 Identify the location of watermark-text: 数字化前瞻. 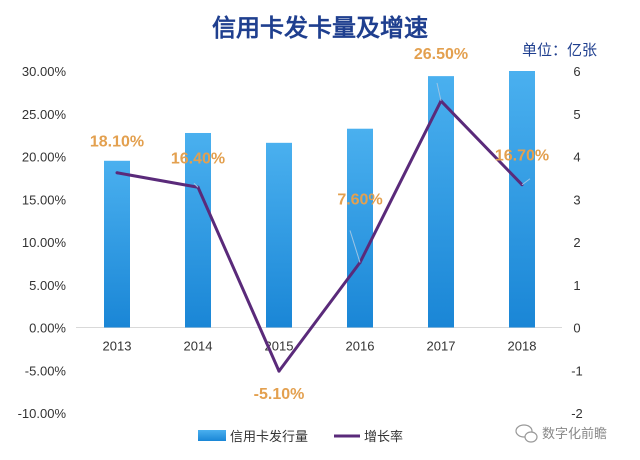
(574, 434).